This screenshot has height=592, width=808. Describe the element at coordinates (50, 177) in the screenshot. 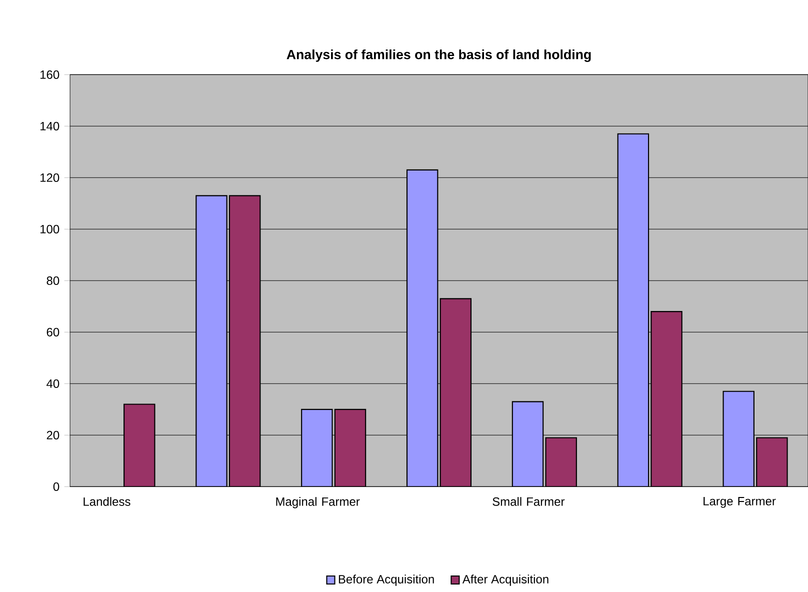

I see `y-tick-label: 120` at that location.